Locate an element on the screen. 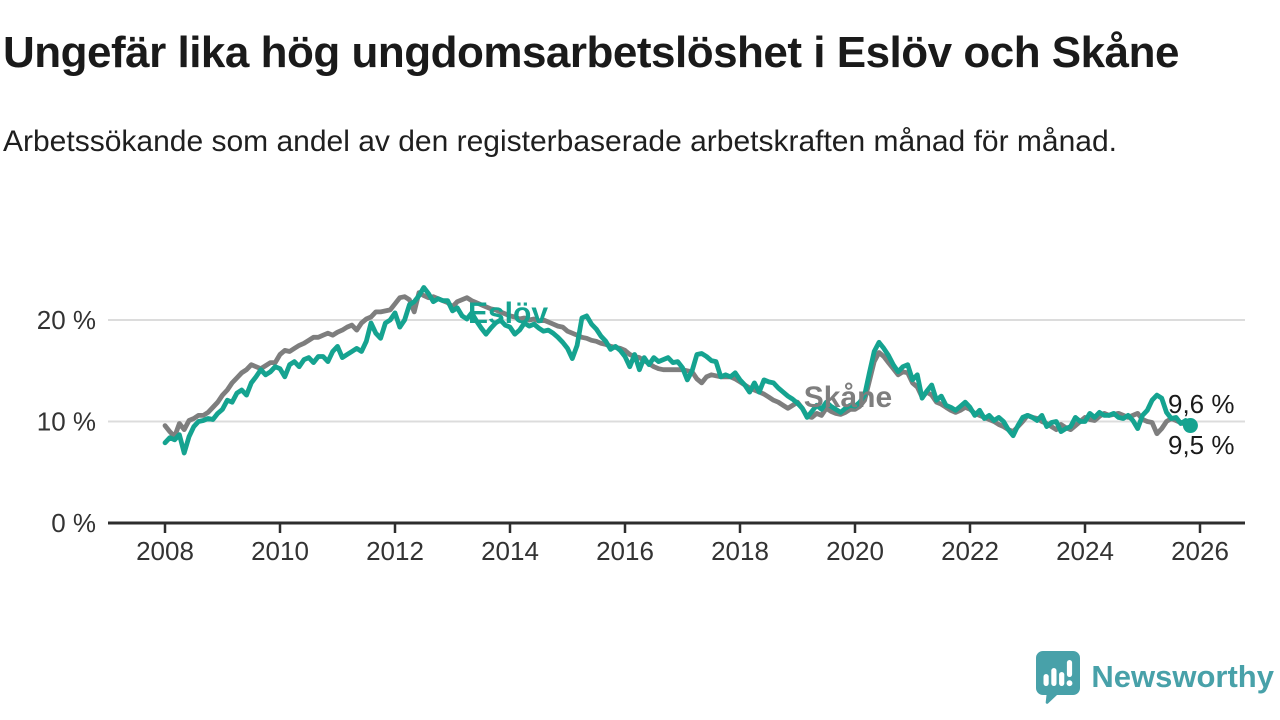 The width and height of the screenshot is (1280, 720). series-label-skne: Skåne is located at coordinates (848, 397).